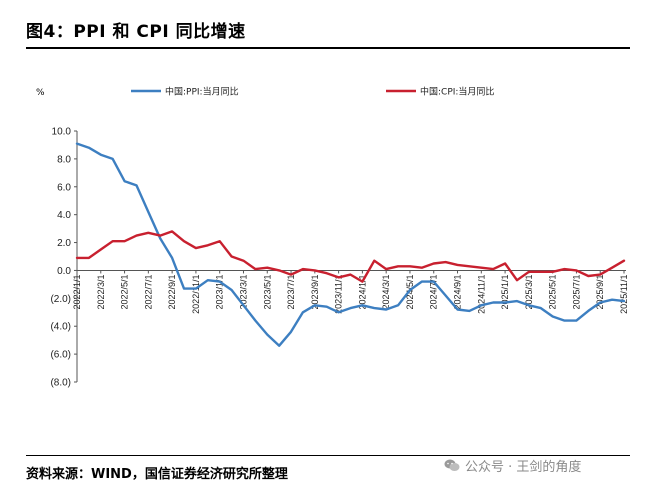 This screenshot has height=491, width=662. Describe the element at coordinates (350, 256) in the screenshot. I see `series-line-cpi` at that location.